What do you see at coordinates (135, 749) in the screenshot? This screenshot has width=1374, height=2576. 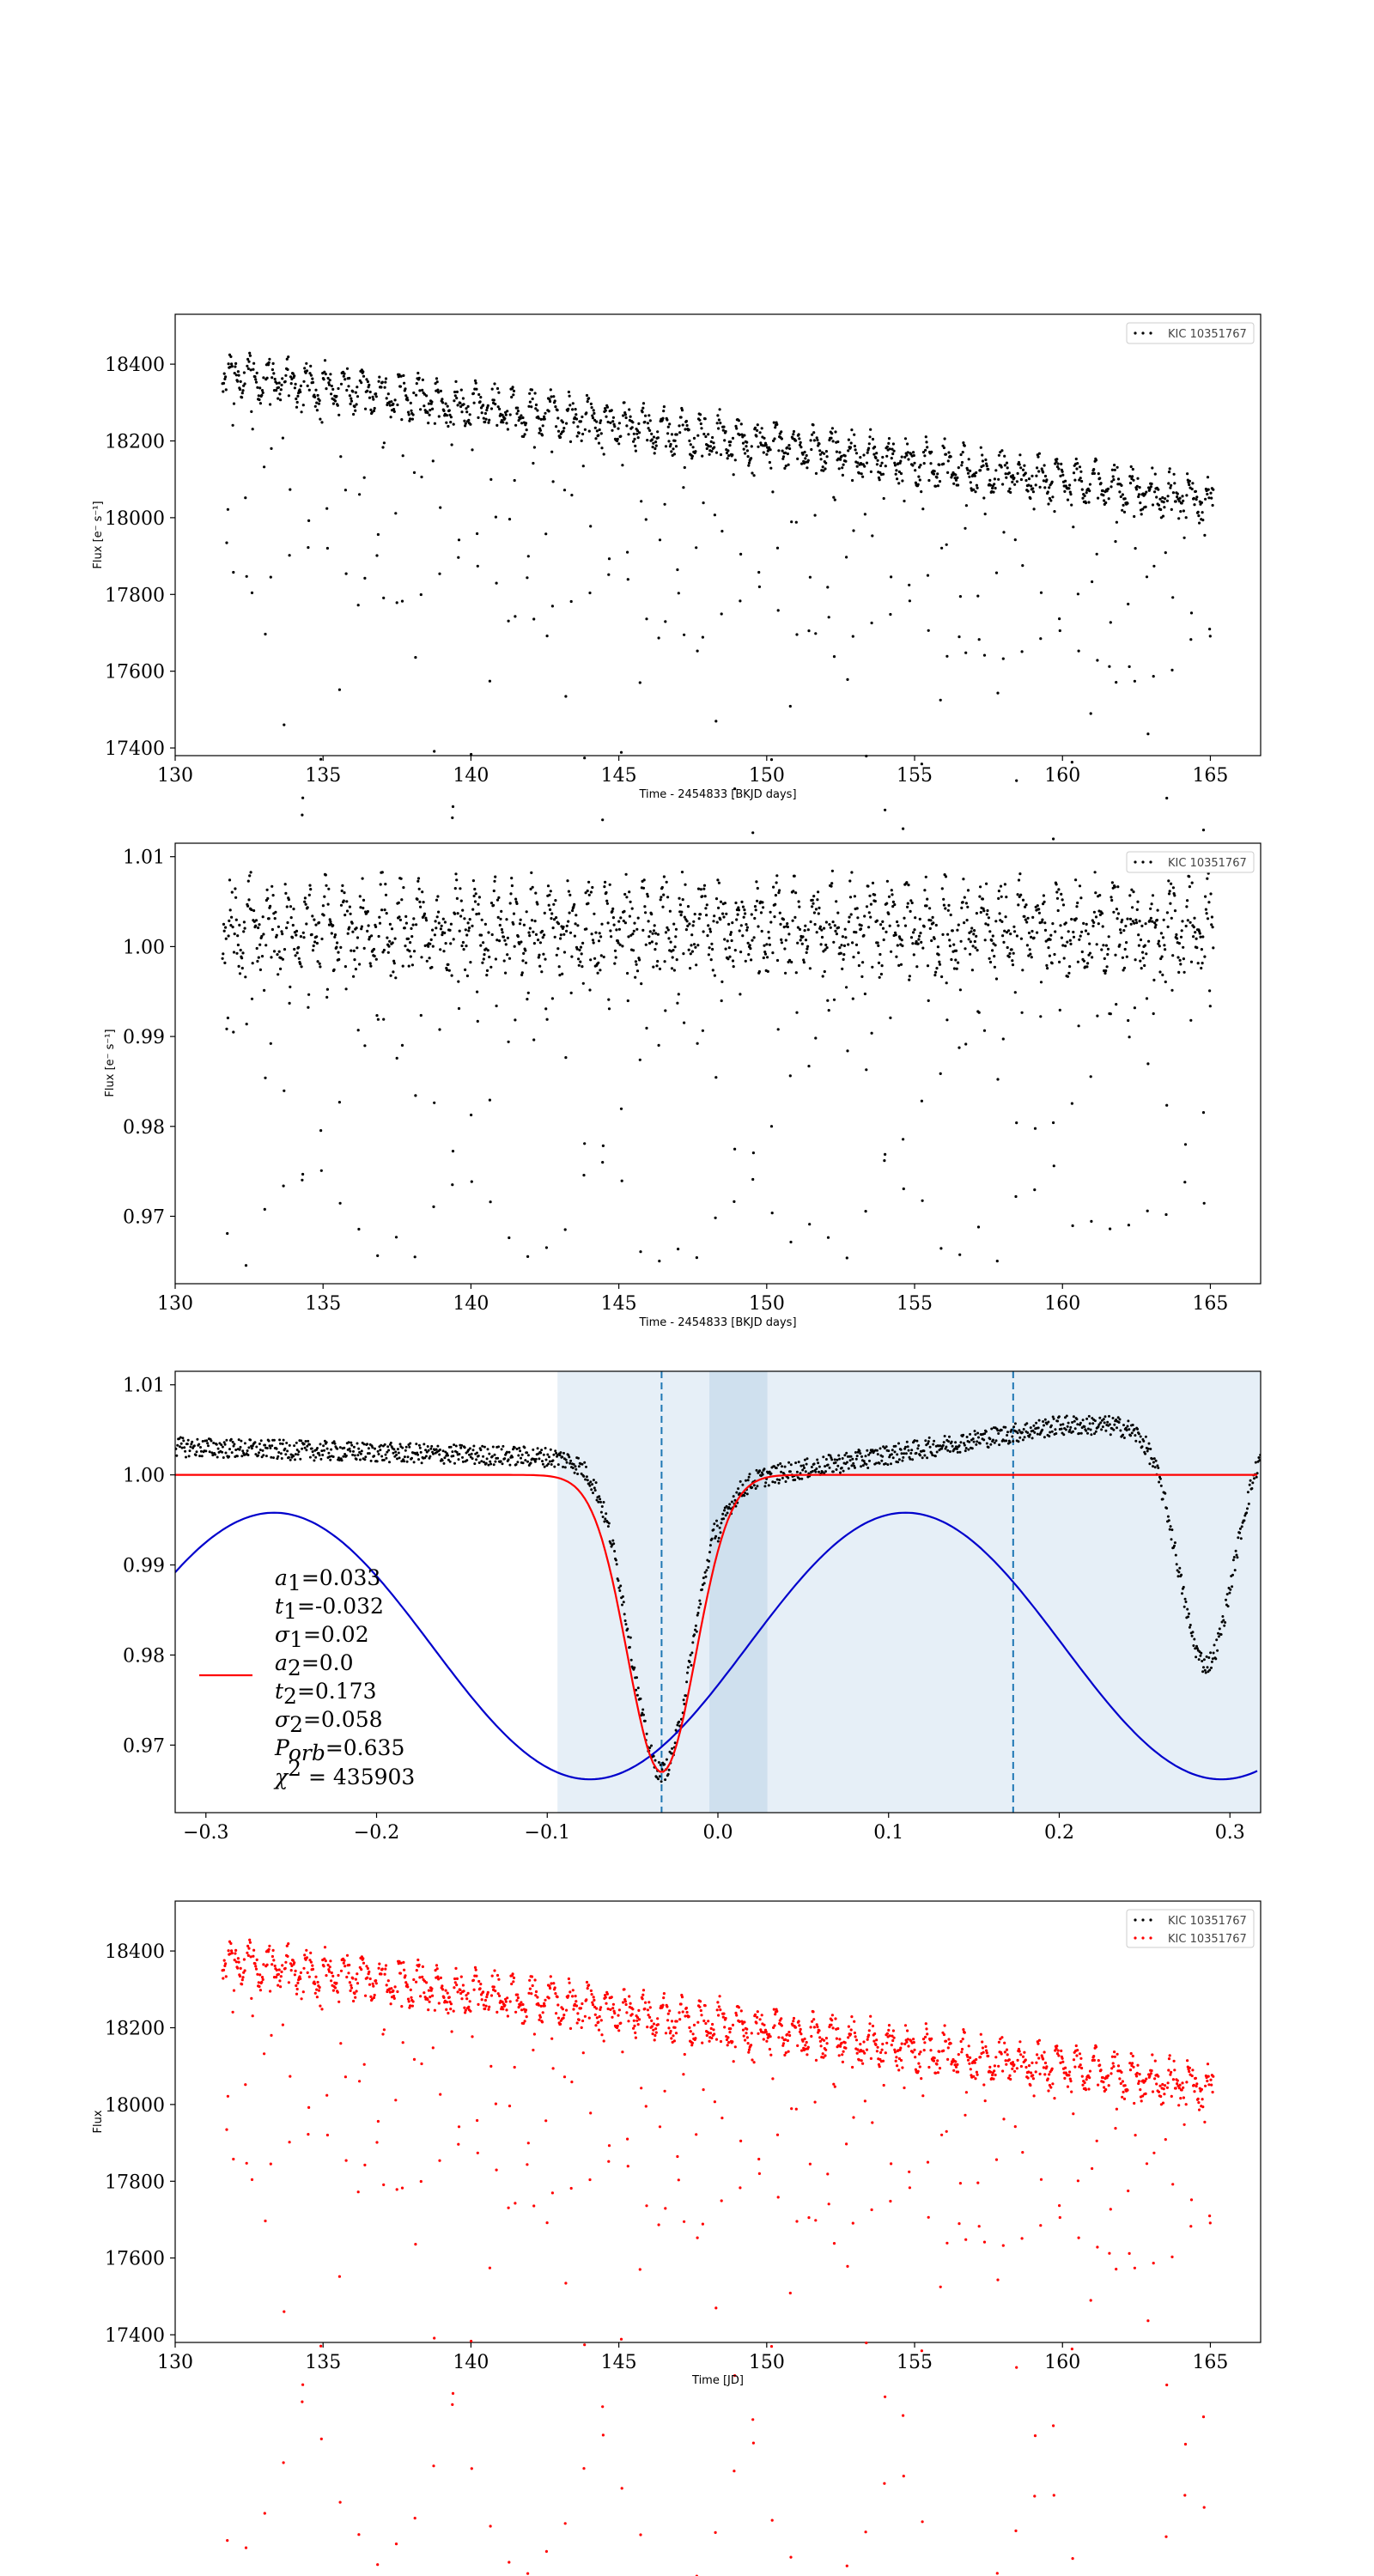 I see `y-tick-label: 17400` at bounding box center [135, 749].